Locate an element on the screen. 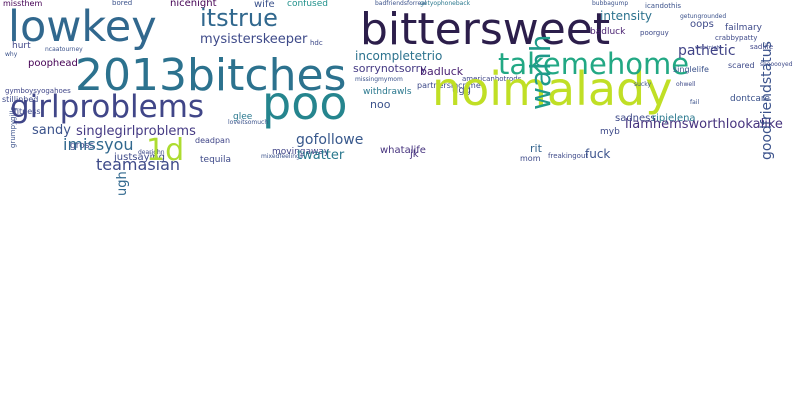 This screenshot has width=800, height=400. cloud-word: ugh is located at coordinates (122, 183).